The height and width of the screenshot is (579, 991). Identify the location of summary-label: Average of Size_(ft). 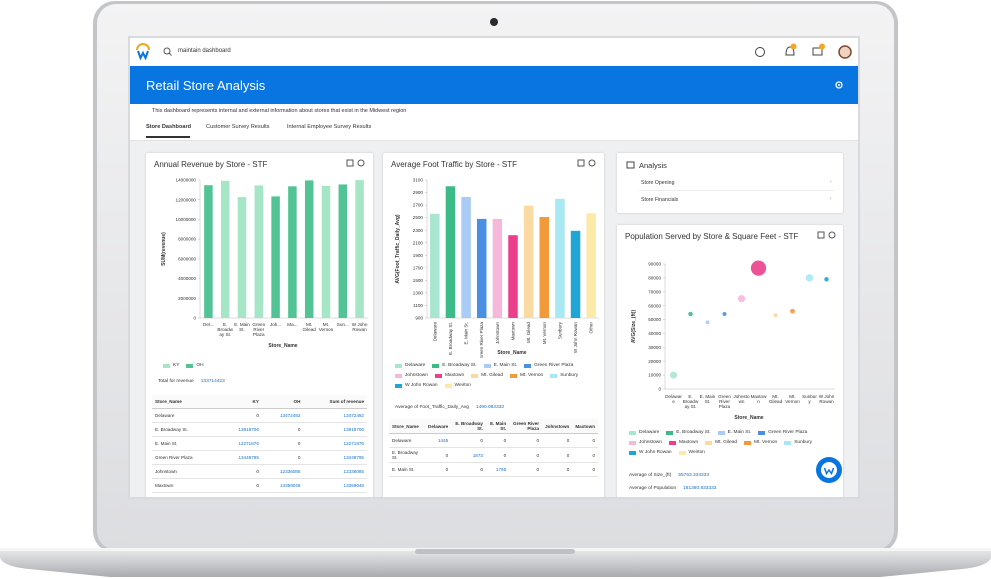
(650, 475).